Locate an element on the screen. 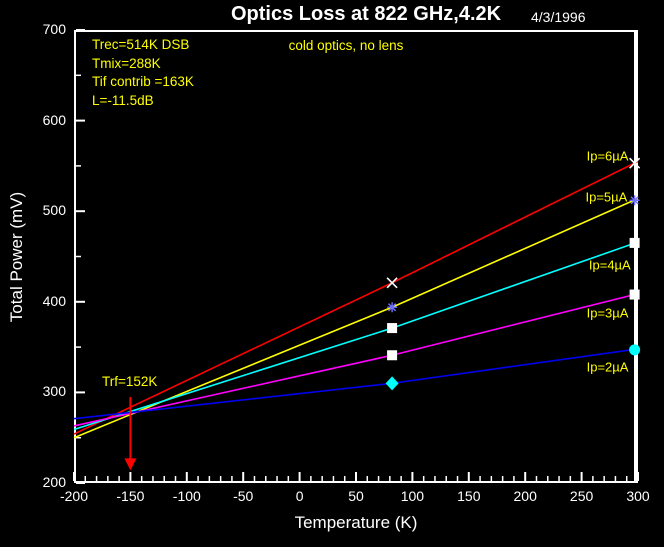 This screenshot has width=664, height=547. x-tick-label: 0 is located at coordinates (299, 496).